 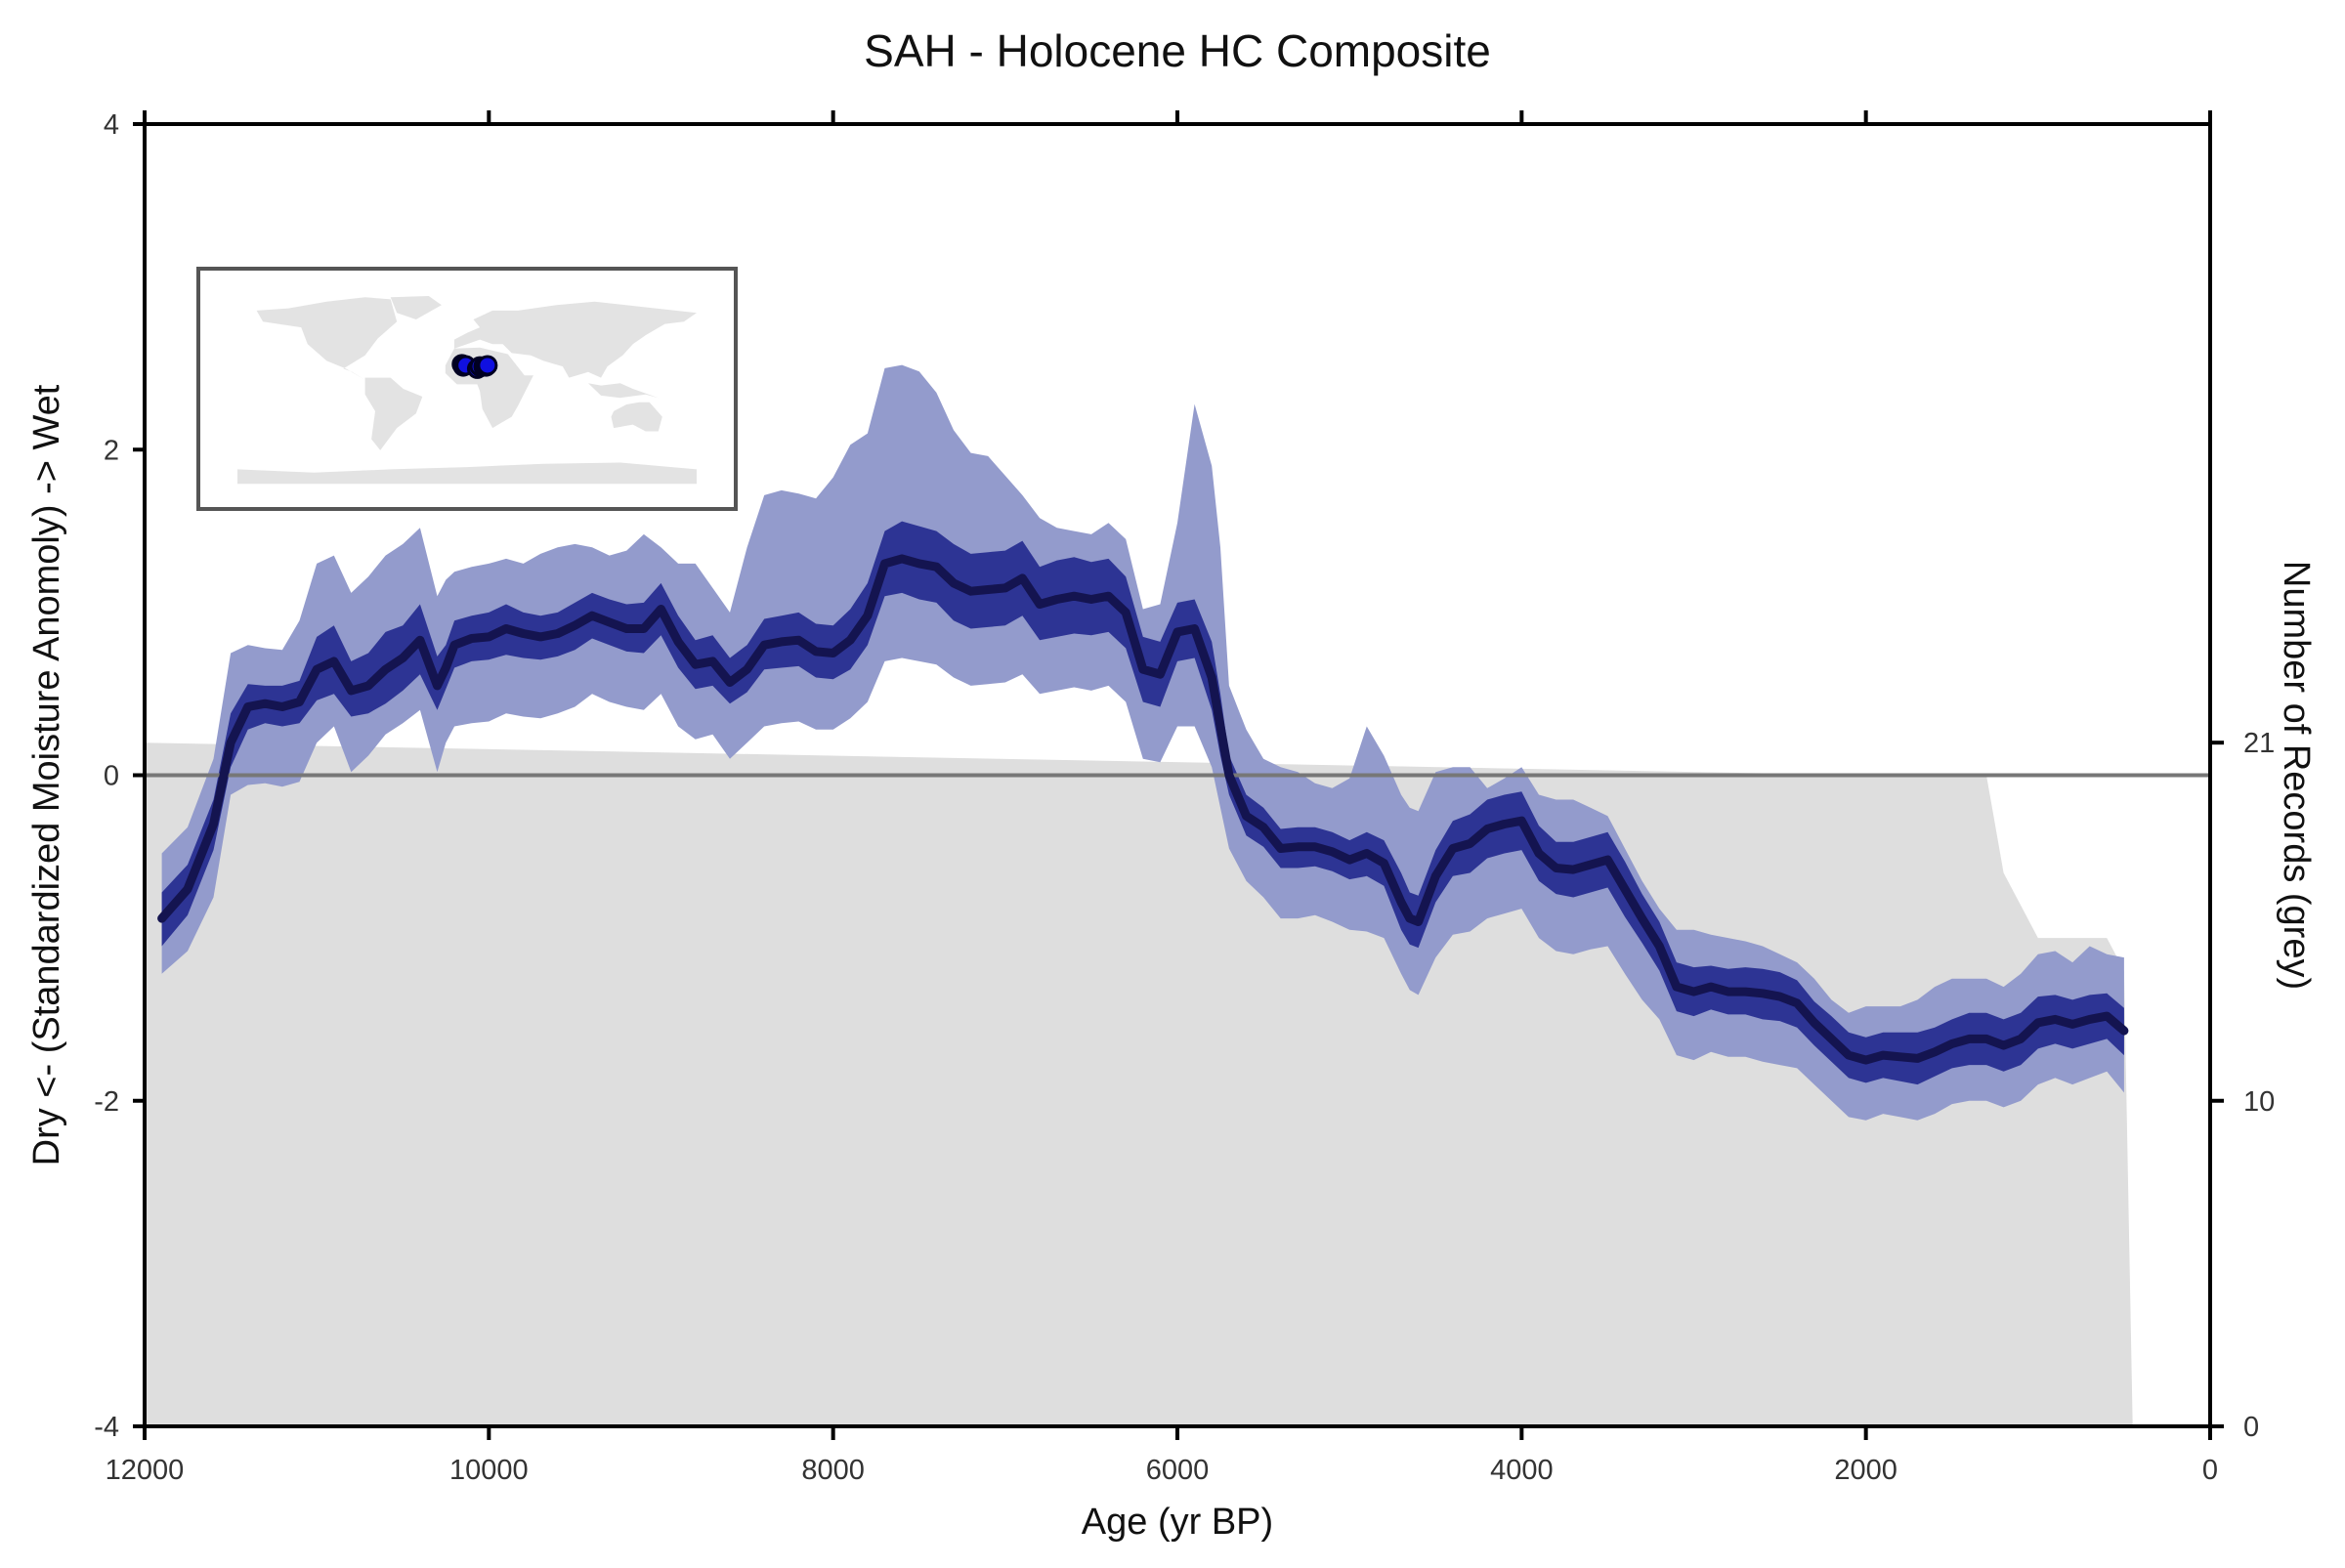 I want to click on y-tick-label: 2, so click(x=111, y=450).